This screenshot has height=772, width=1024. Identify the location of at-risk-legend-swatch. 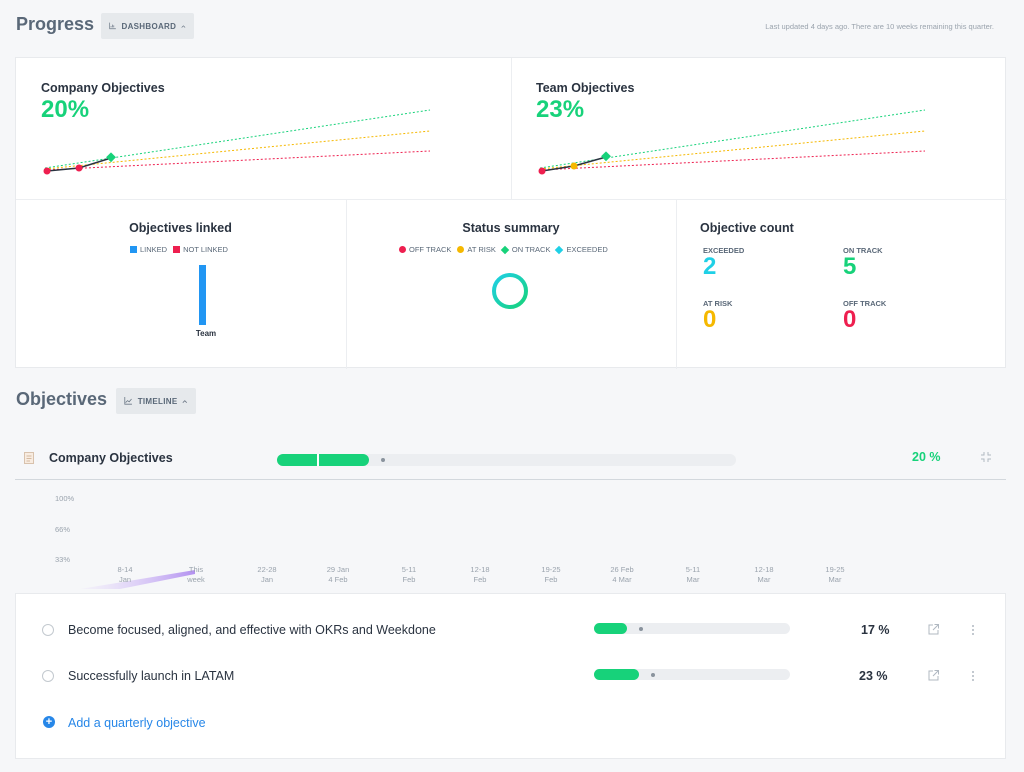
(461, 249).